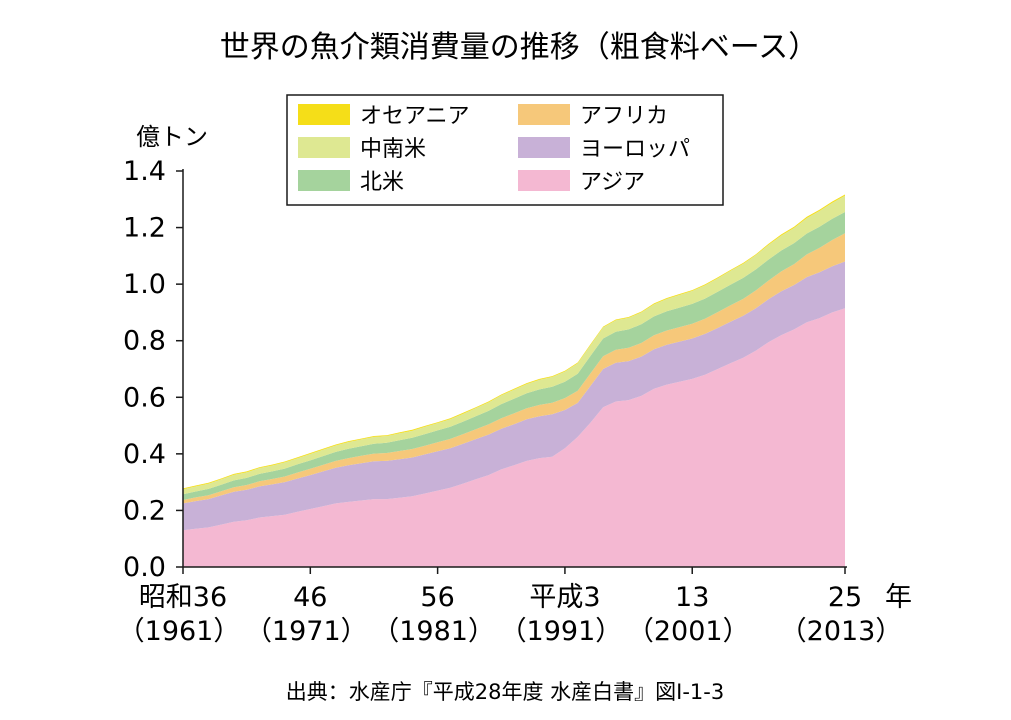 The image size is (1011, 720). I want to click on y-tick-label: 0.4, so click(144, 454).